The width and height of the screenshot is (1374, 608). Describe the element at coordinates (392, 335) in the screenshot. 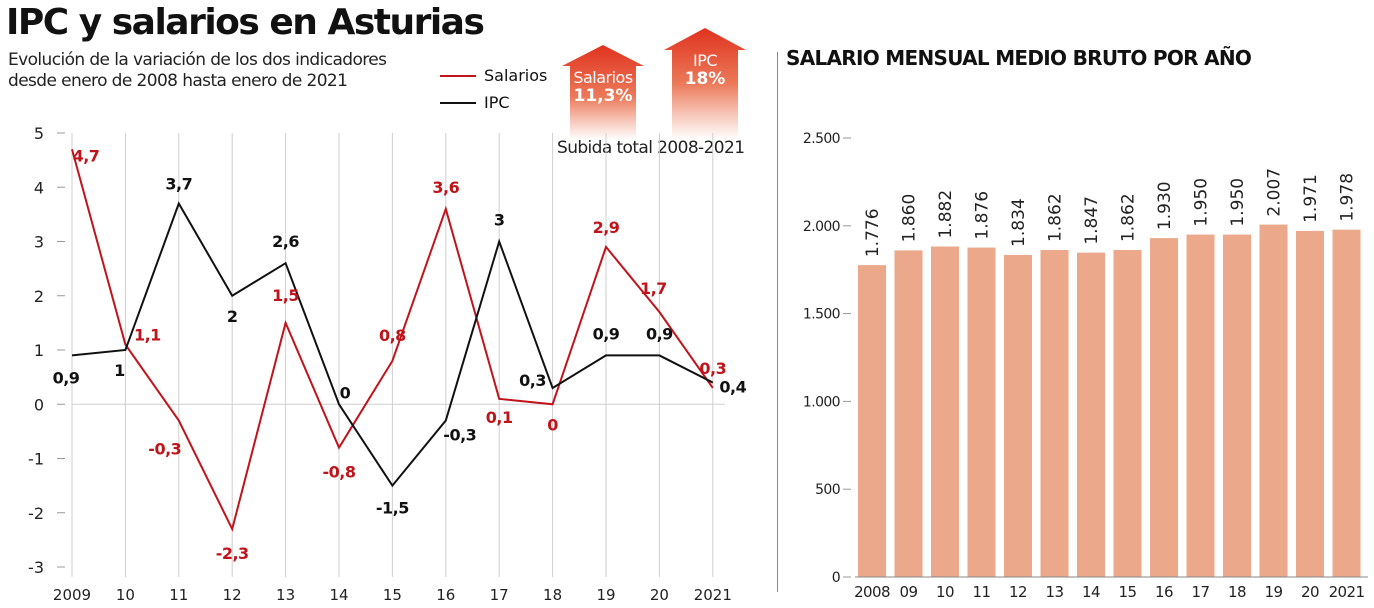

I see `data-label-salarios: 0,8` at that location.